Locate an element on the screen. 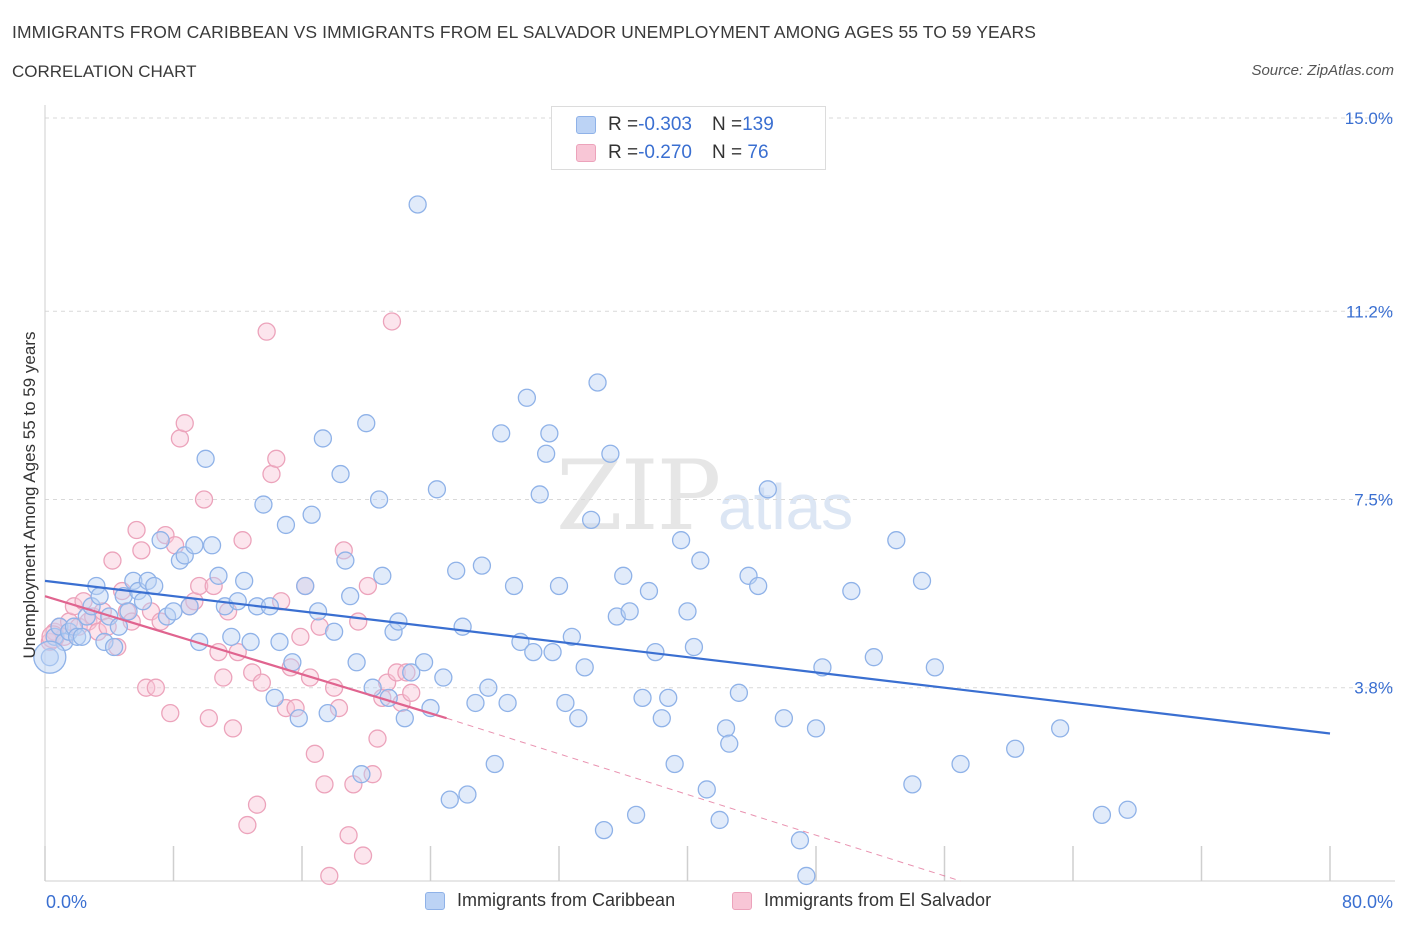 Image resolution: width=1406 pixels, height=930 pixels. n-label: N = is located at coordinates (727, 152).